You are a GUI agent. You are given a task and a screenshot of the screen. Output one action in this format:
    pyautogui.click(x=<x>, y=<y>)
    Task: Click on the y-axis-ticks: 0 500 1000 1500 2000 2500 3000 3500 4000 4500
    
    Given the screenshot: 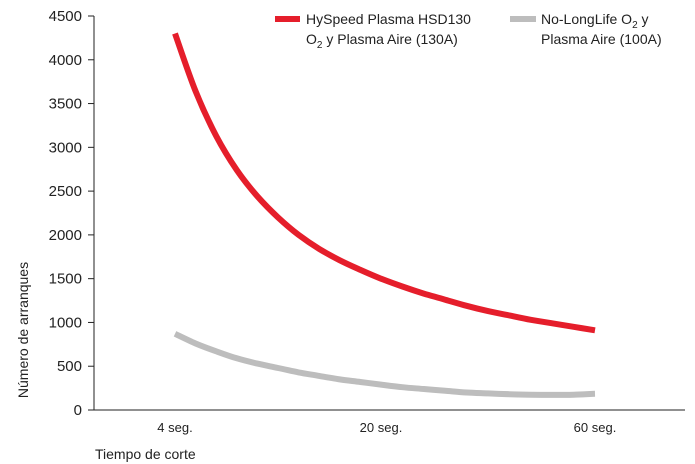 What is the action you would take?
    pyautogui.click(x=71, y=213)
    